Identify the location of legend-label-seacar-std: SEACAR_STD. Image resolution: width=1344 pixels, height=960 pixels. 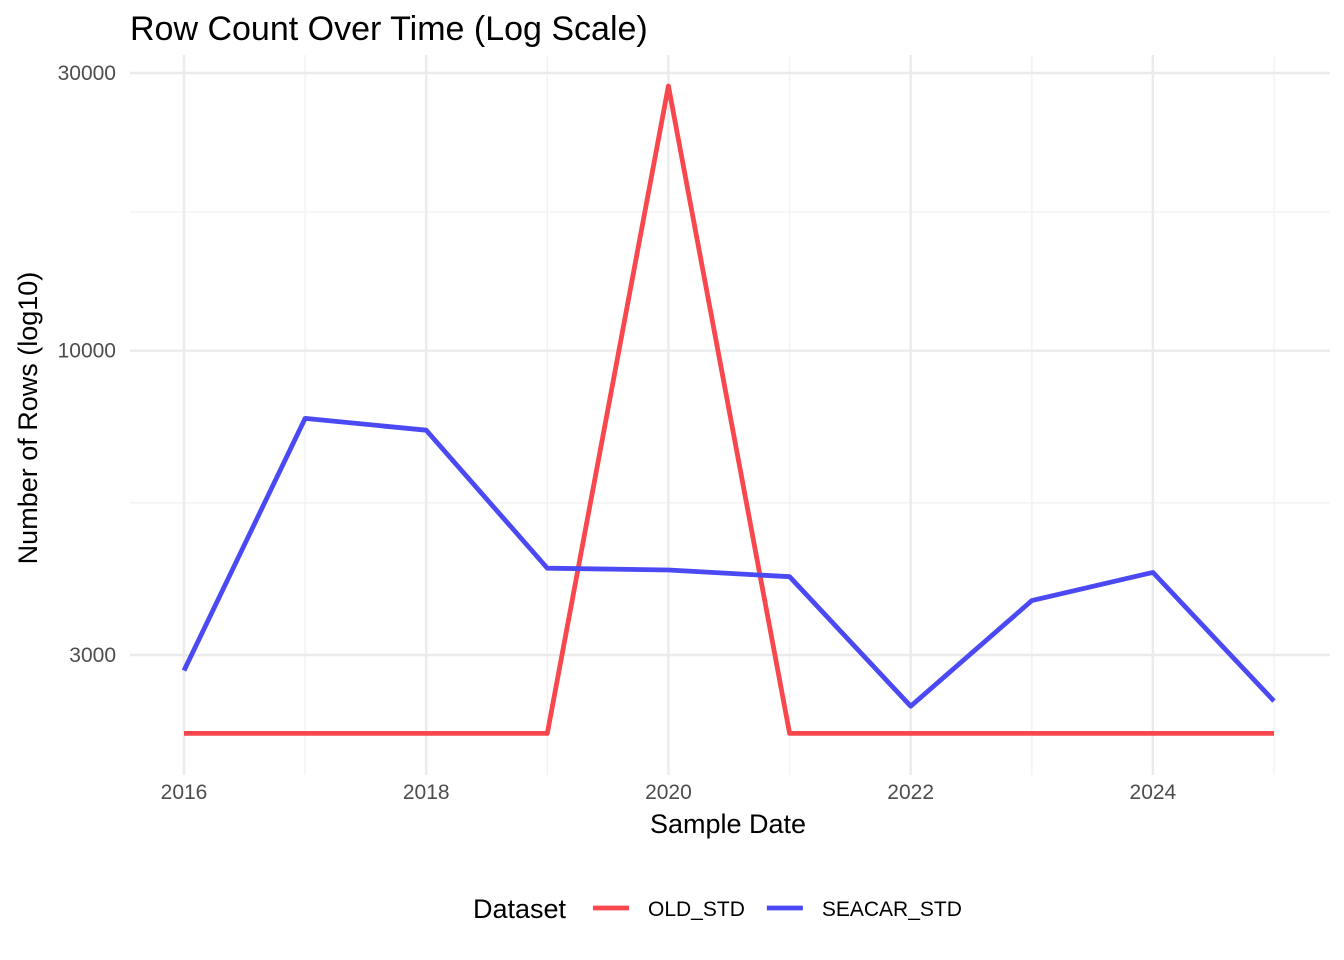
(892, 909).